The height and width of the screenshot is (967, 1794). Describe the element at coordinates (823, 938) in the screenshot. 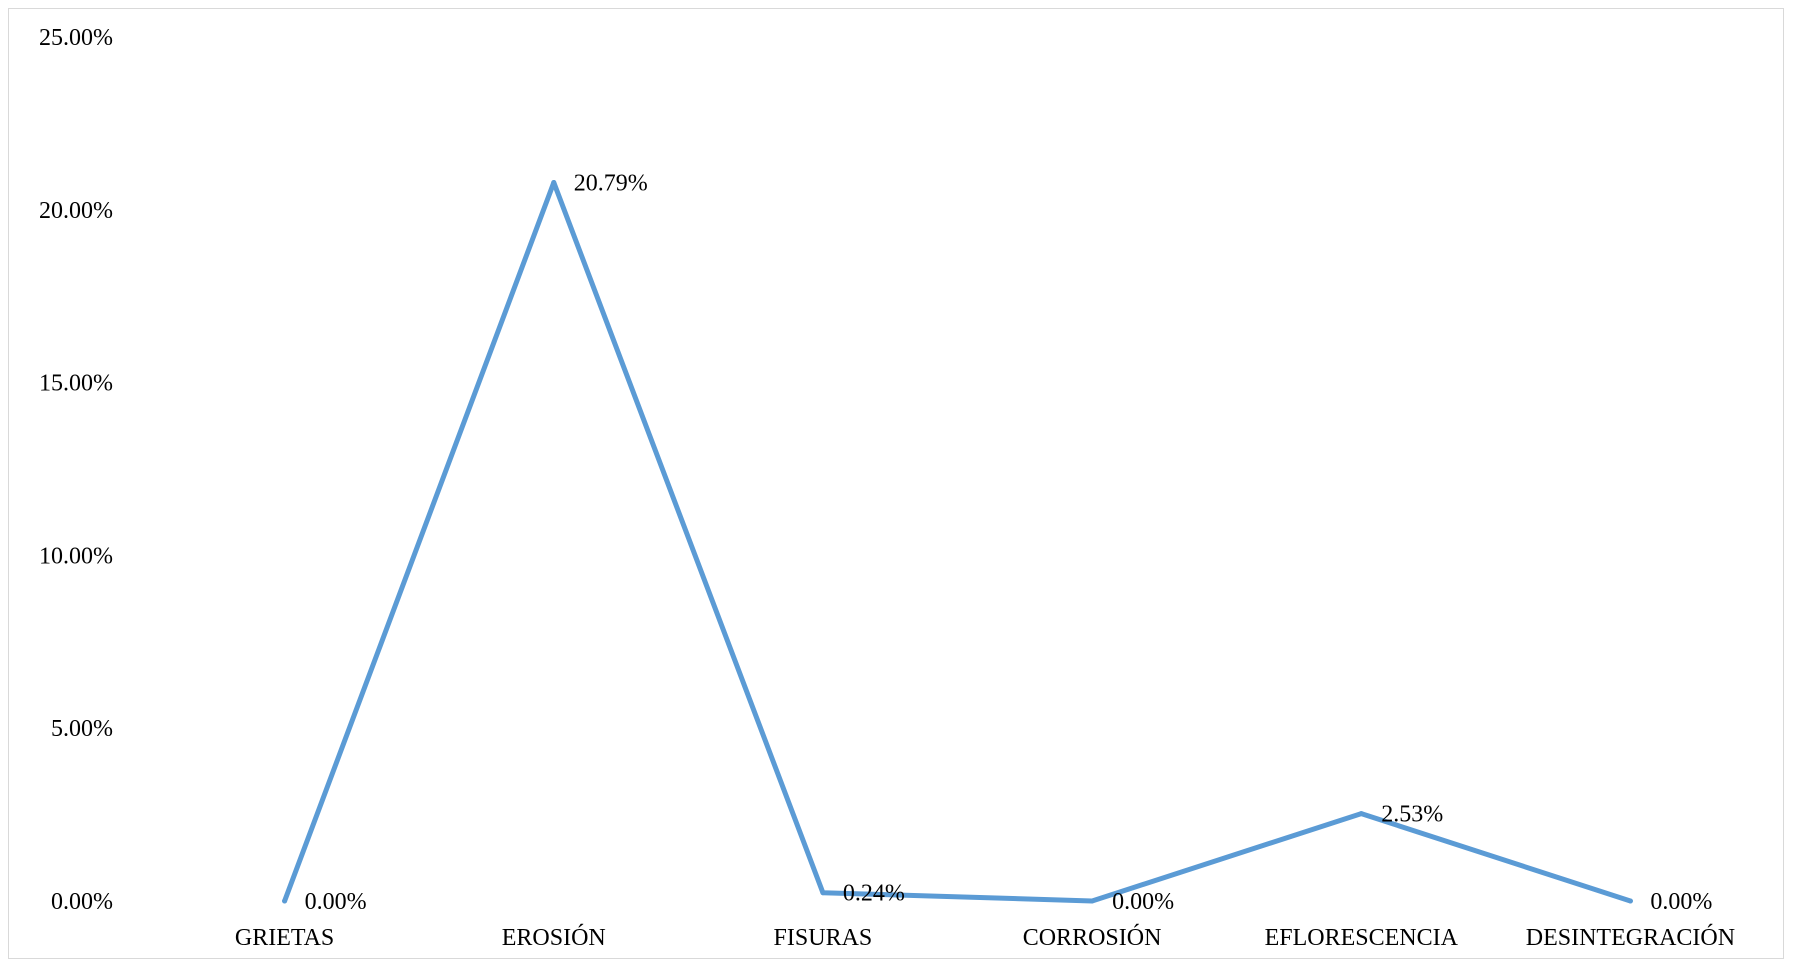

I see `x-tick-label: FISURAS` at that location.